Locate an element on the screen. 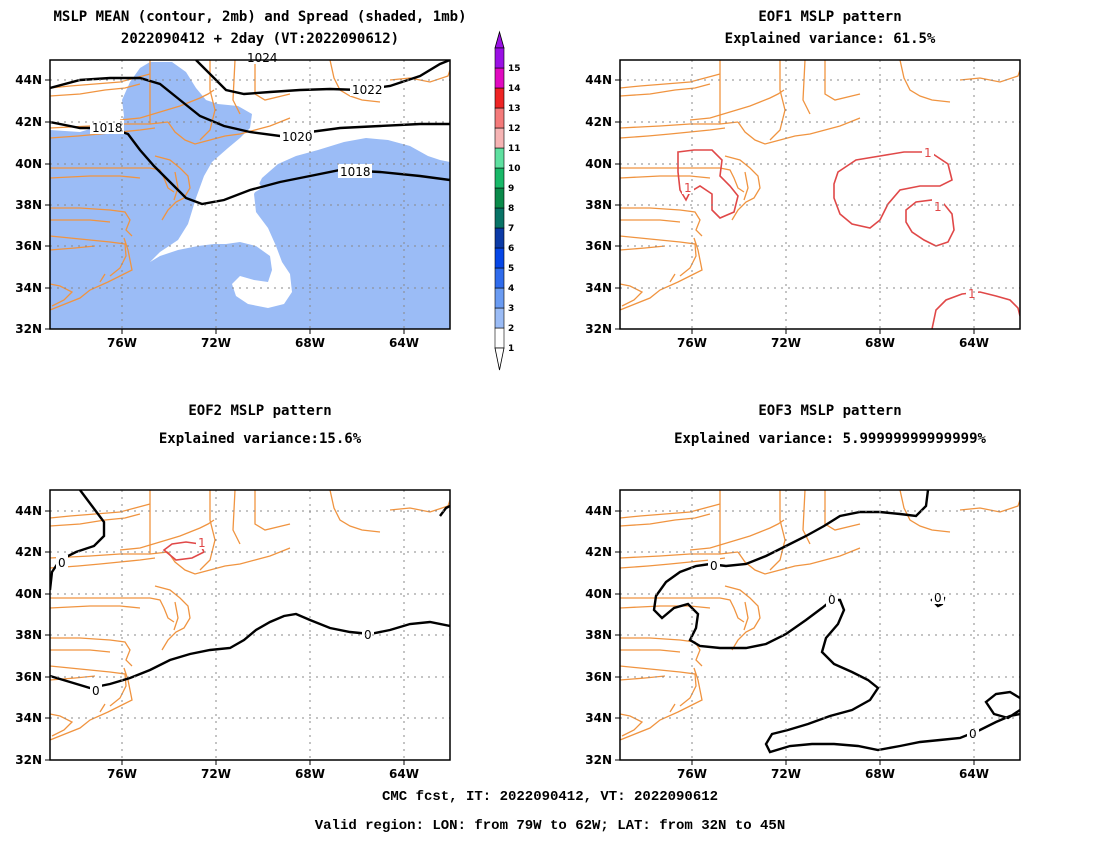 This screenshot has width=1100, height=850. panel-eof1-lon-labels: 76W 72W 68W 64W is located at coordinates (833, 343).